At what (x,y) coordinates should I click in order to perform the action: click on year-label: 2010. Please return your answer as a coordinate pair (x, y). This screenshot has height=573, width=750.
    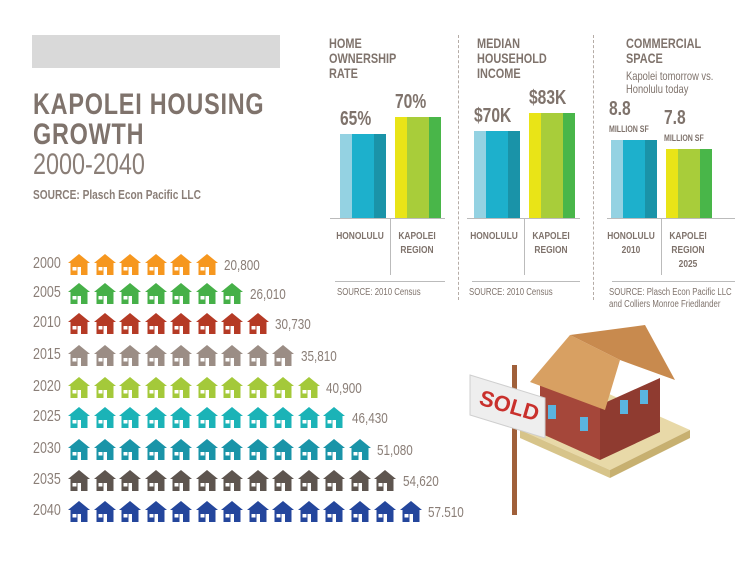
    Looking at the image, I should click on (47, 322).